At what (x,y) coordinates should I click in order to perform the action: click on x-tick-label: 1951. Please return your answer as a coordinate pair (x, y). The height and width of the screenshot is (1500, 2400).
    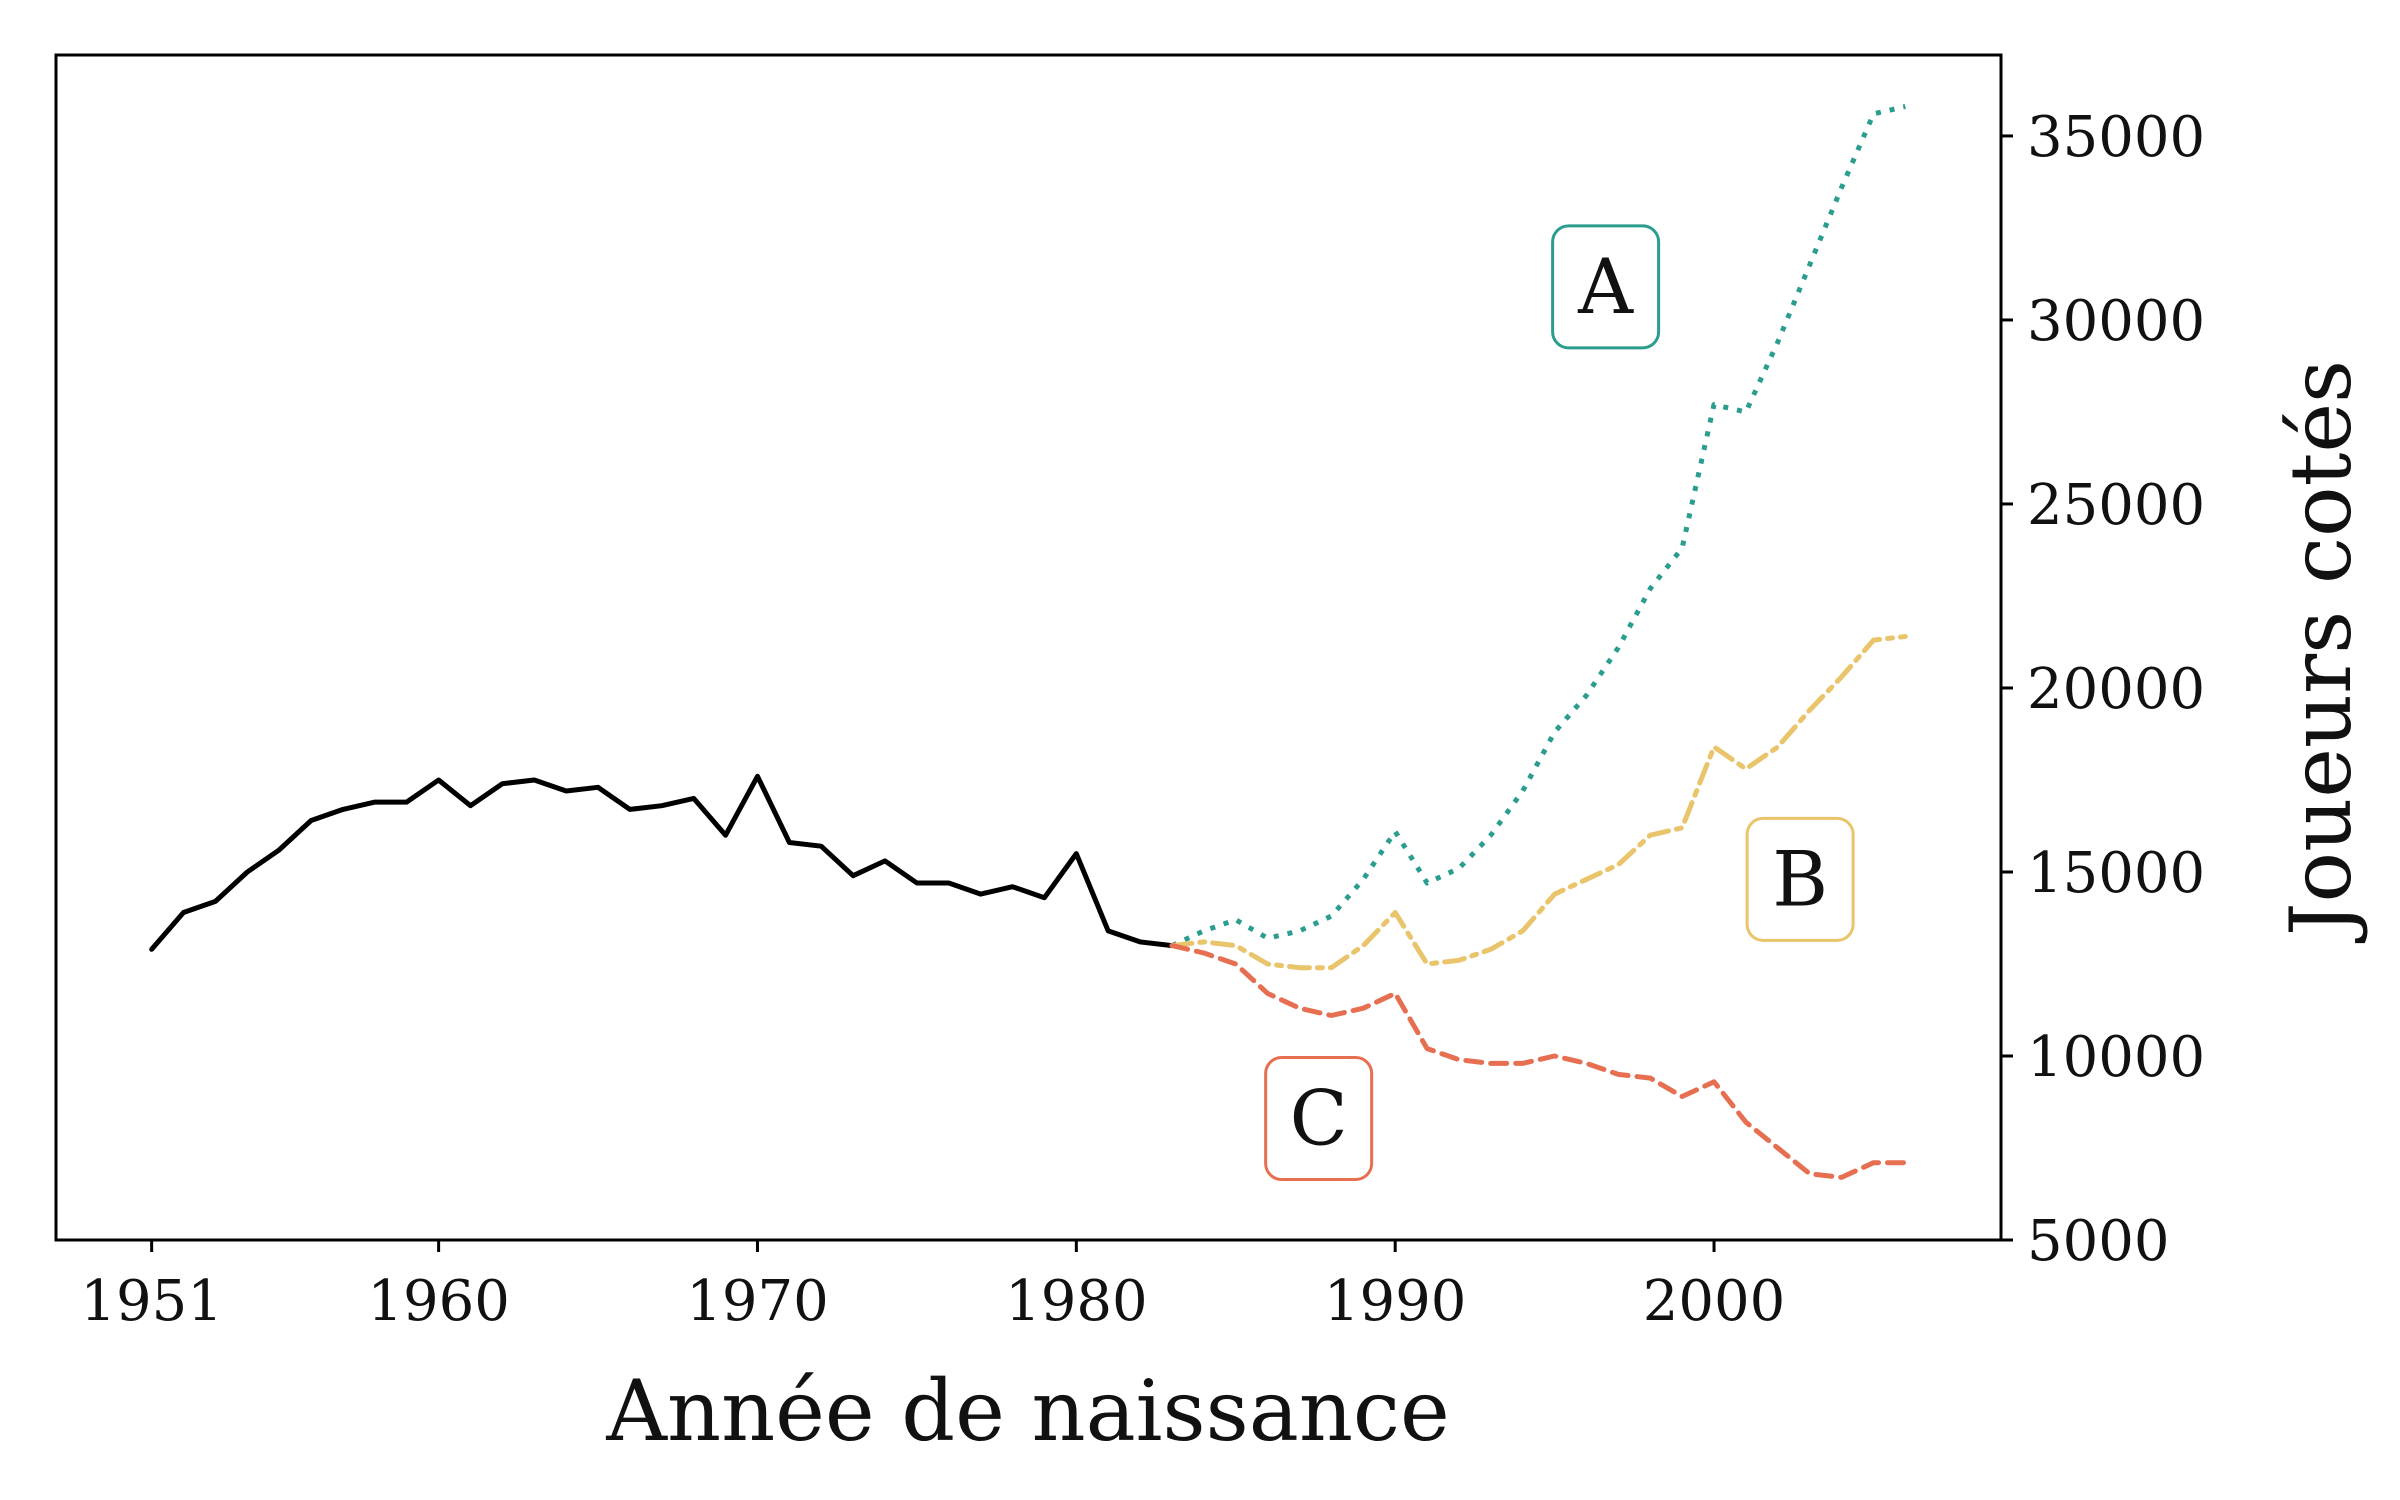
    Looking at the image, I should click on (151, 1301).